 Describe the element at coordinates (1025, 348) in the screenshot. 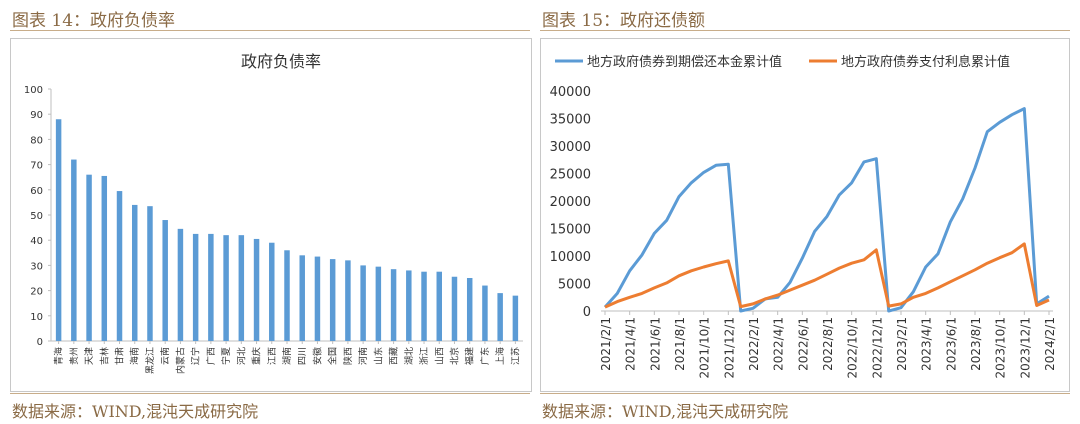

I see `line-x-tick-label: 2023/12/1` at that location.